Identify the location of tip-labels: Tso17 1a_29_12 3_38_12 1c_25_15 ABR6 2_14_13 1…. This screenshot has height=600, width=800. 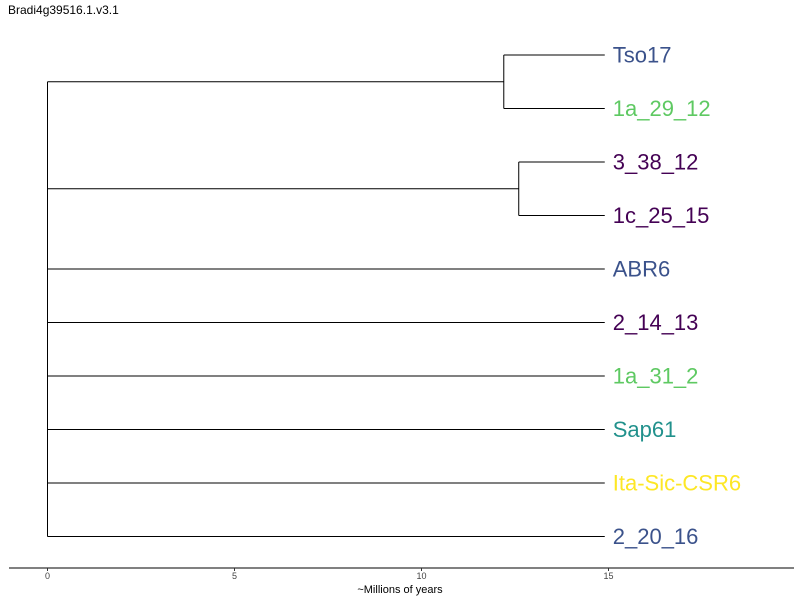
(677, 296).